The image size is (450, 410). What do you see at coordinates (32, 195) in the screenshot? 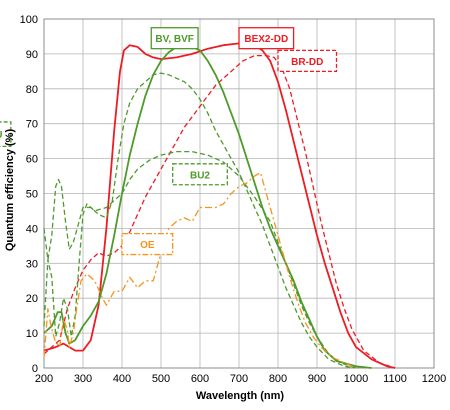
I see `y-tick-label: 50` at bounding box center [32, 195].